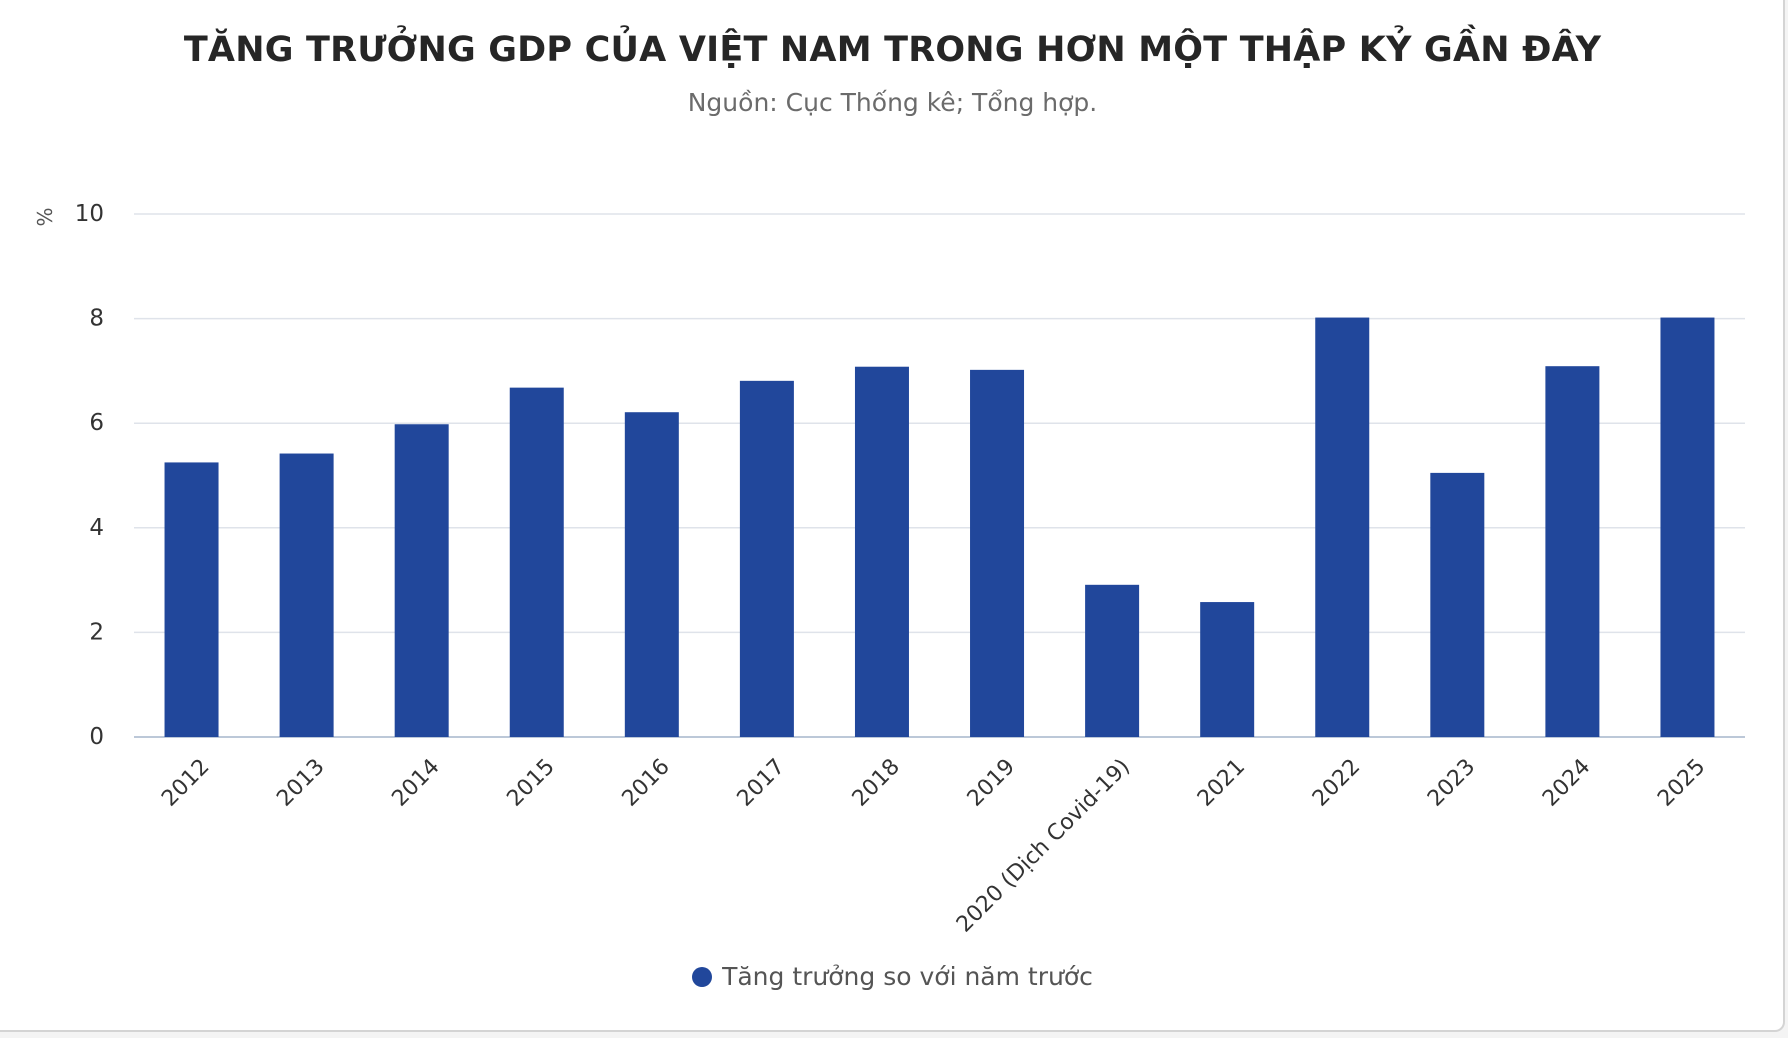 This screenshot has width=1788, height=1038. Describe the element at coordinates (1336, 782) in the screenshot. I see `x-tick-label: 2022` at that location.